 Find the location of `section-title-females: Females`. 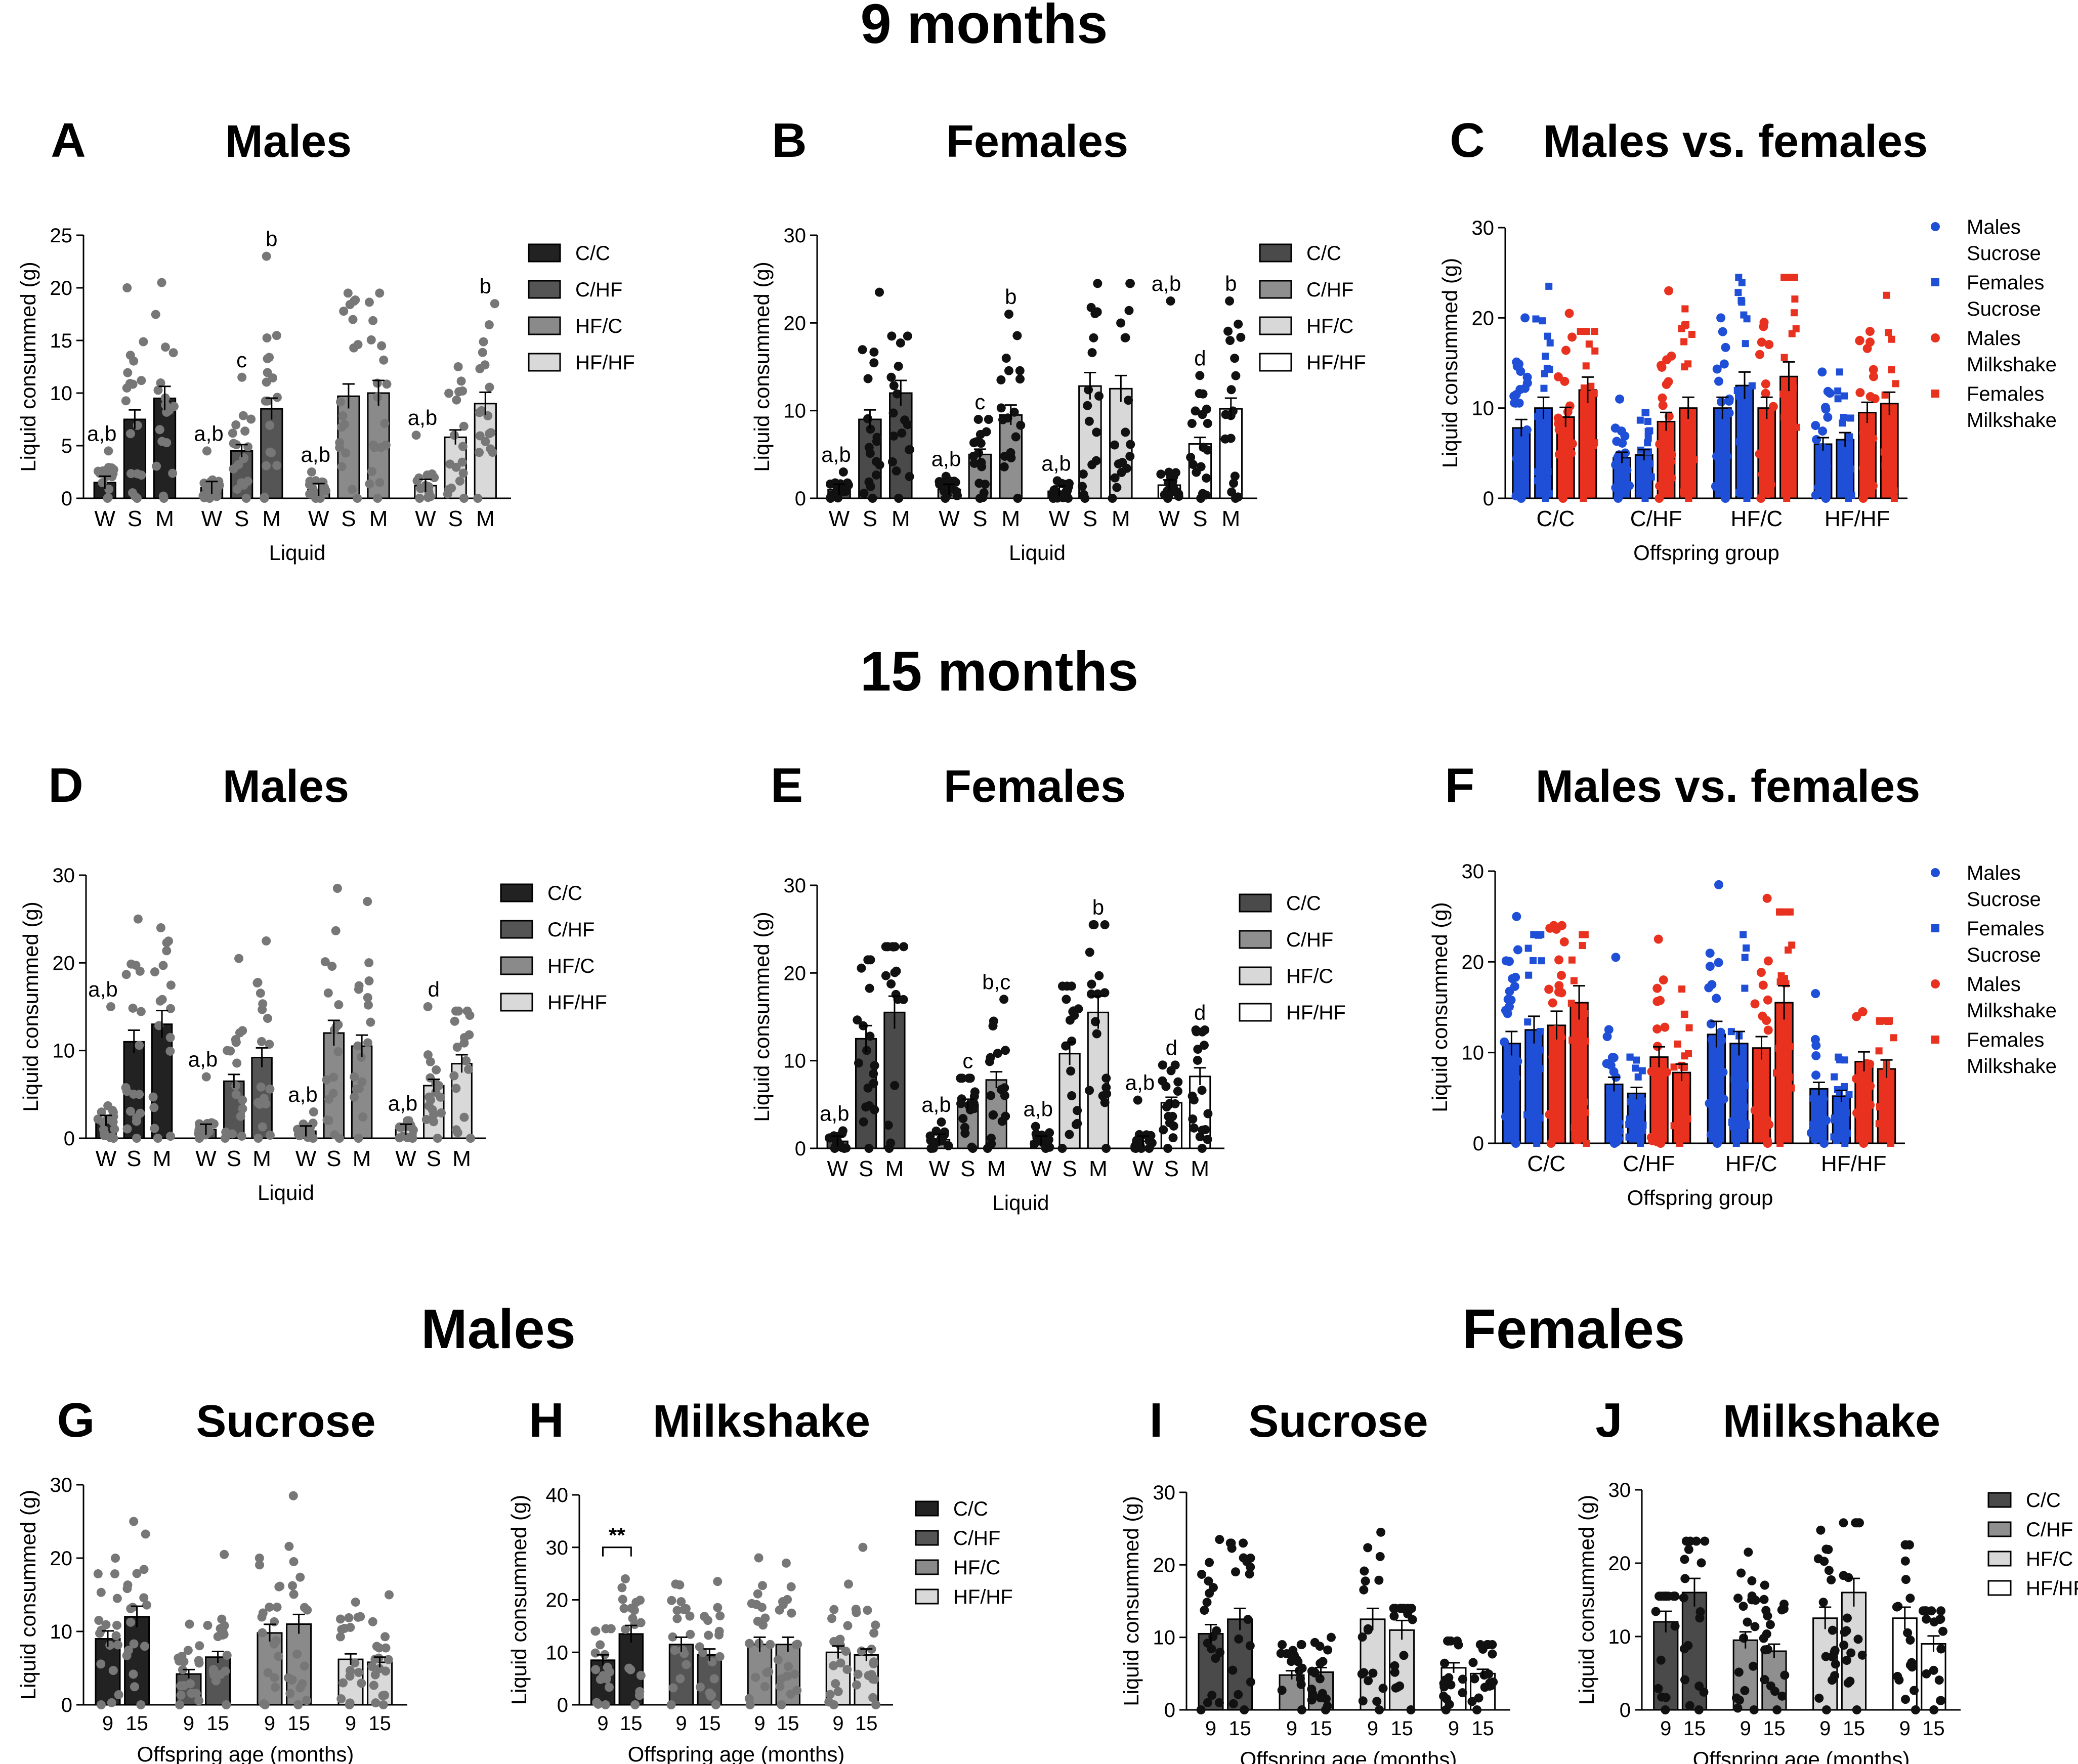

section-title-females: Females is located at coordinates (1573, 1329).